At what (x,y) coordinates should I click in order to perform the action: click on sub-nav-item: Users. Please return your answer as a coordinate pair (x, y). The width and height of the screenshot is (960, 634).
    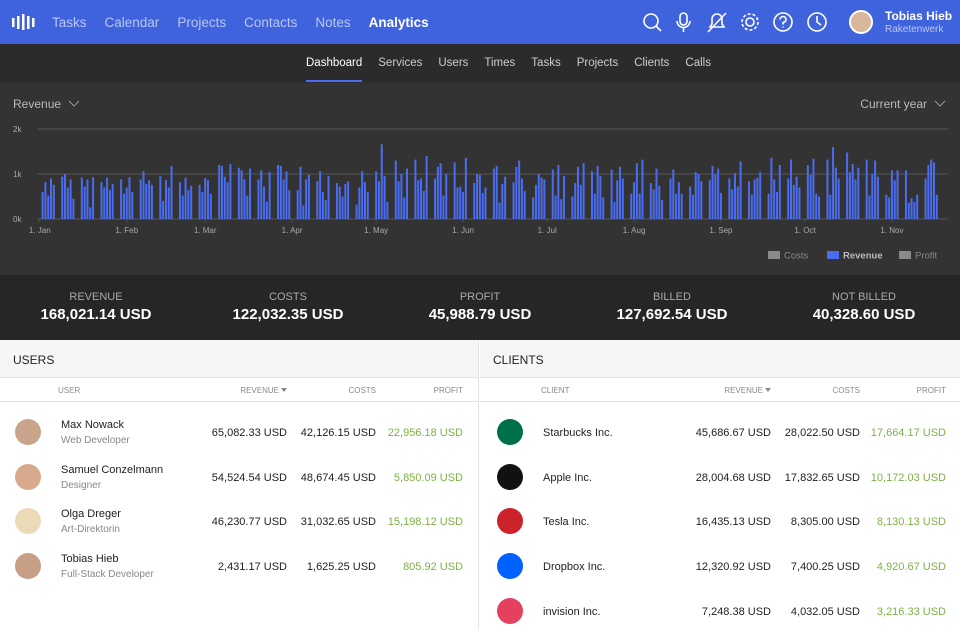
    Looking at the image, I should click on (453, 63).